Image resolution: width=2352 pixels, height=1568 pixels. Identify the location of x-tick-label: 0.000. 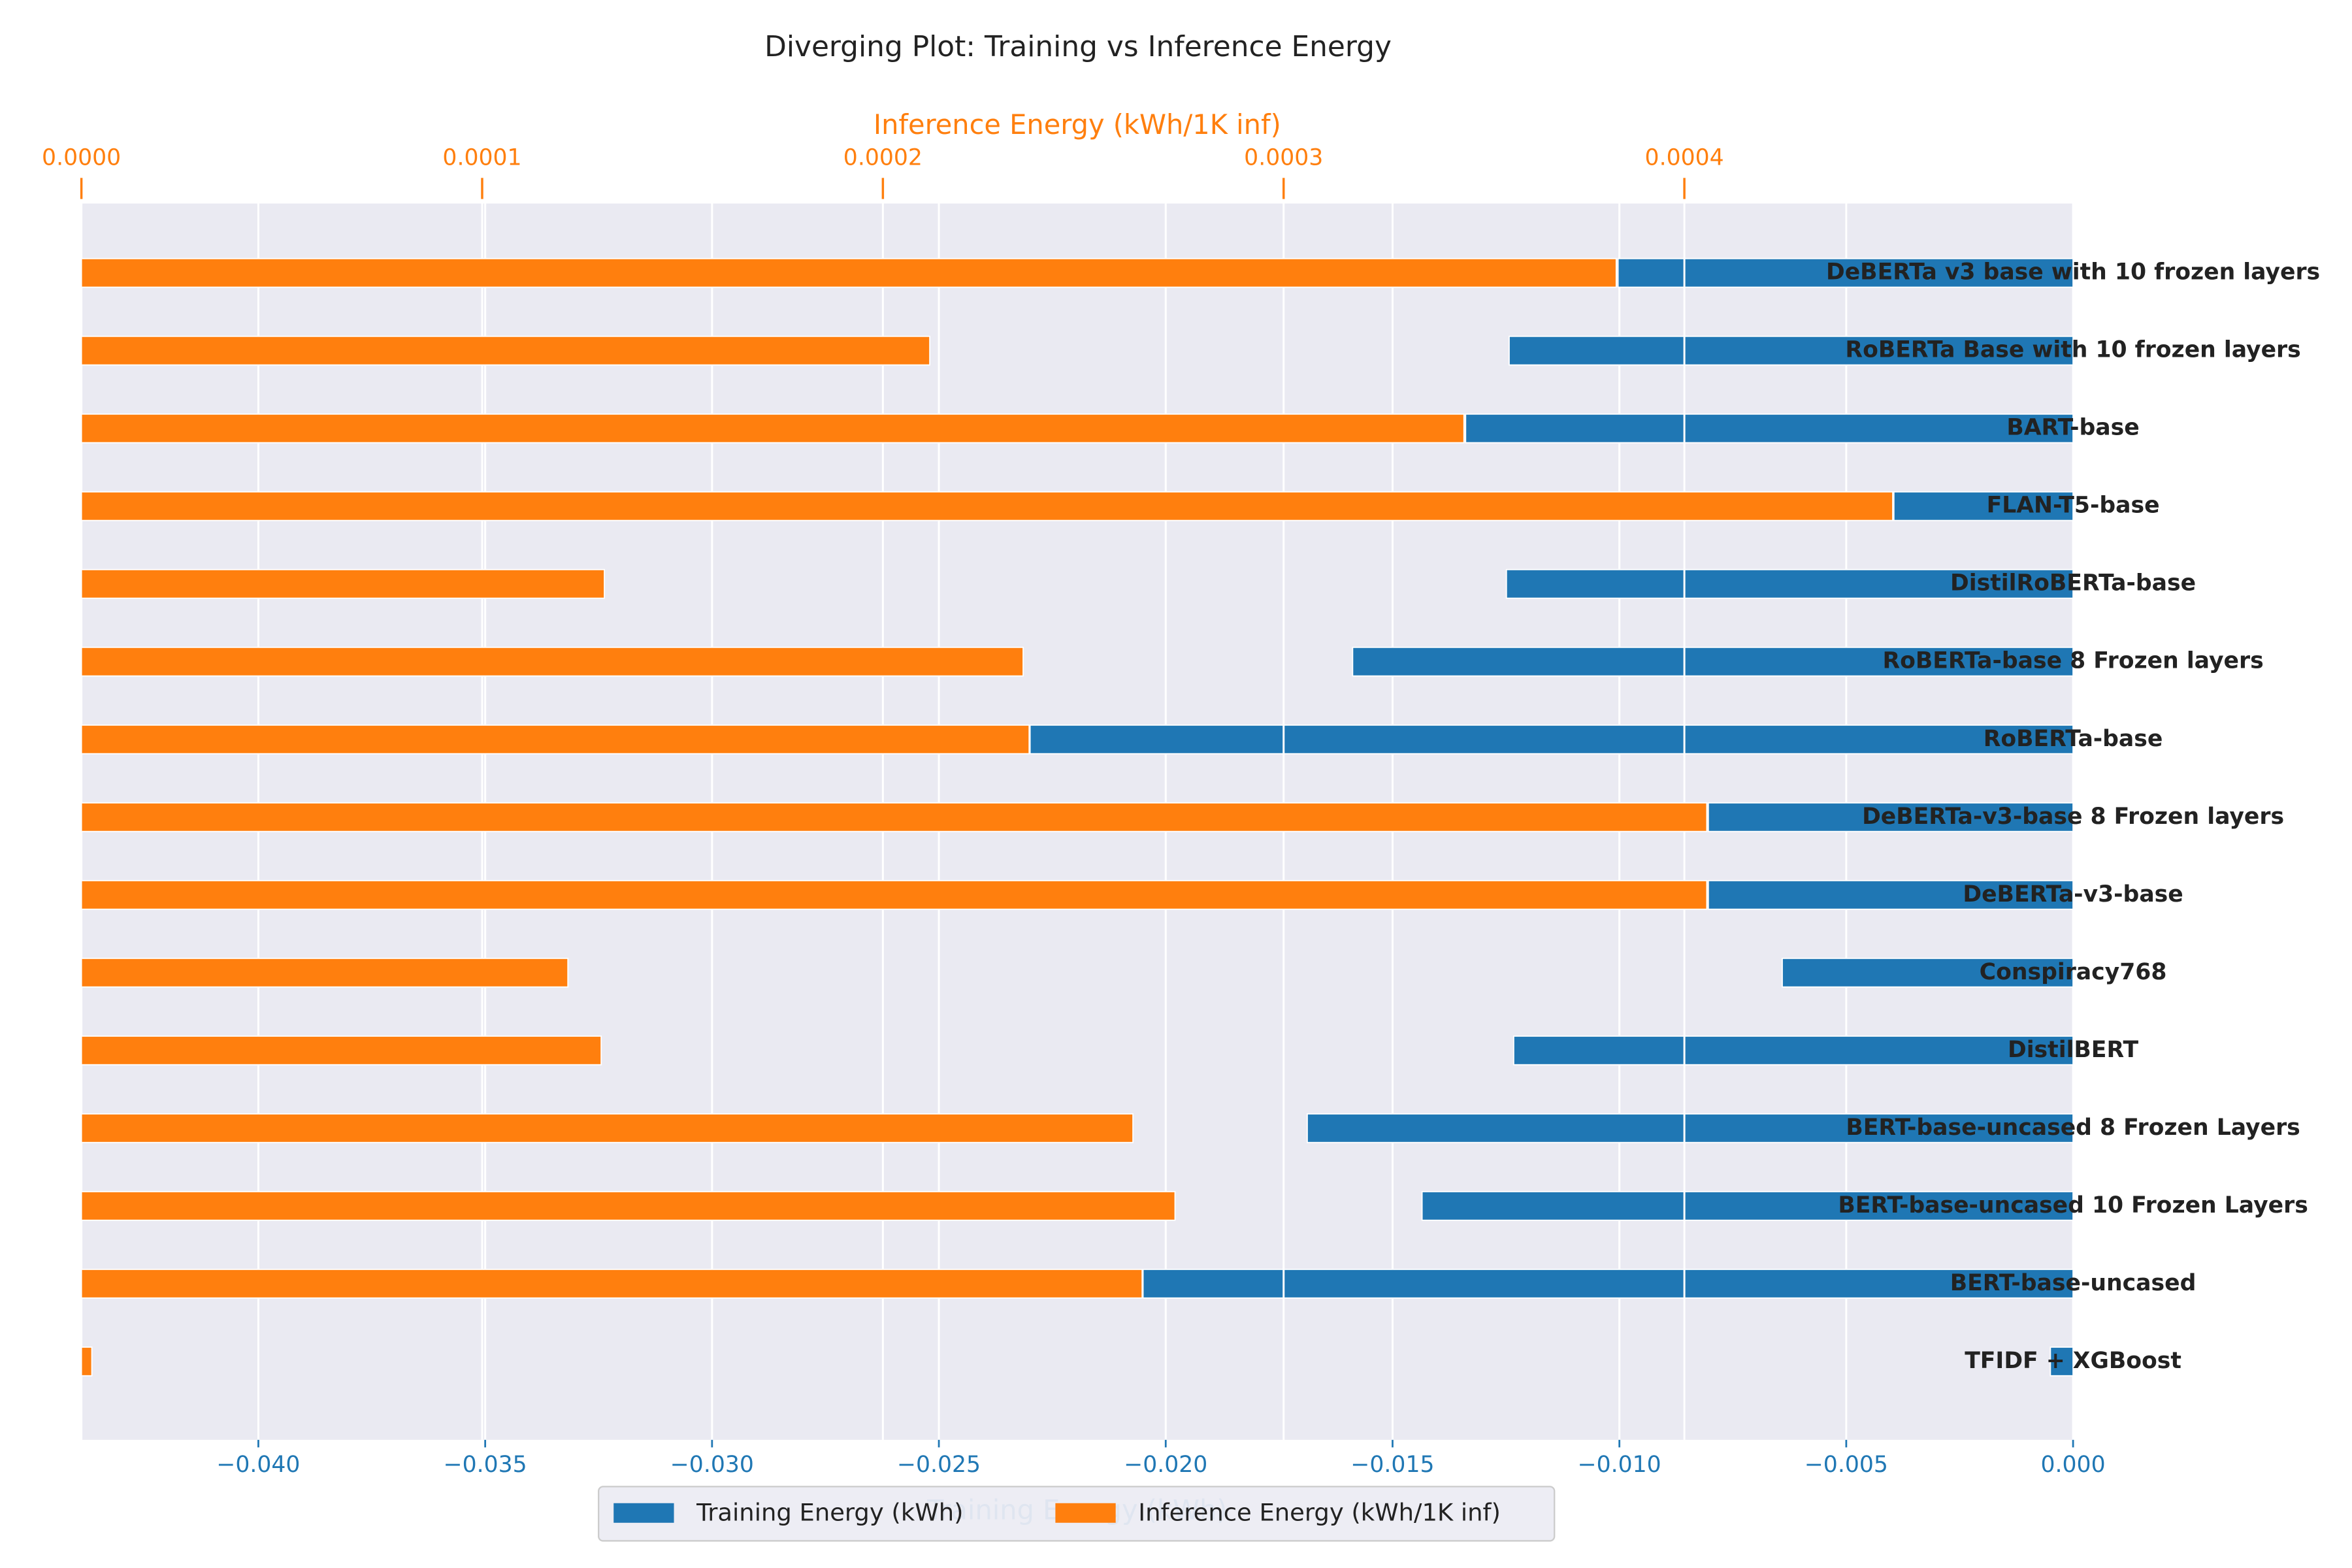
(2073, 1465).